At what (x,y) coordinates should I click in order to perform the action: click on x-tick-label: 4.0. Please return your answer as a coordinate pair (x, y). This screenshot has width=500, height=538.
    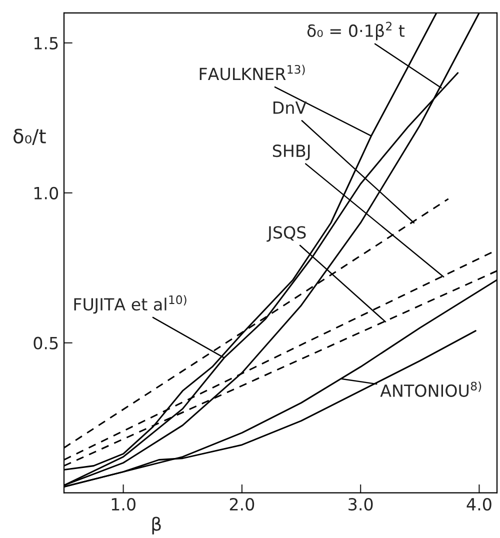
    Looking at the image, I should click on (479, 504).